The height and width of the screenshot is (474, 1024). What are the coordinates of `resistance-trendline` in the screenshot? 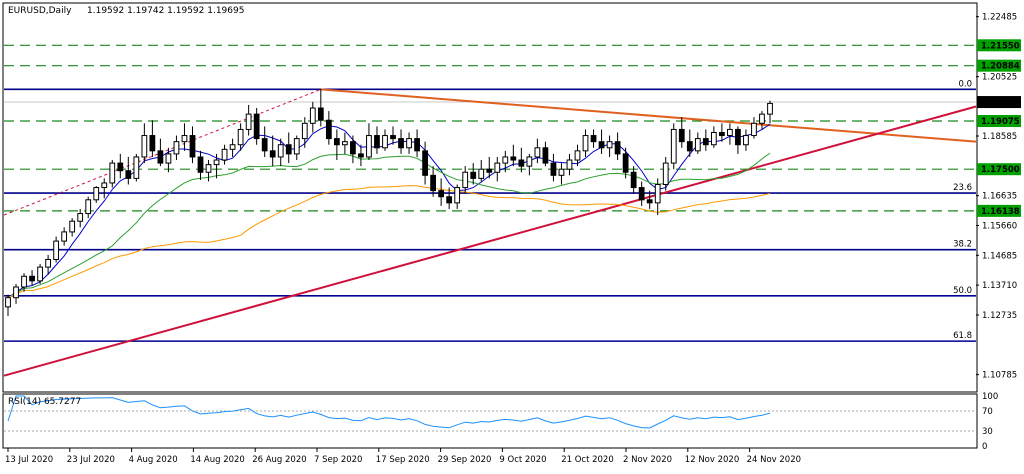 It's located at (648, 115).